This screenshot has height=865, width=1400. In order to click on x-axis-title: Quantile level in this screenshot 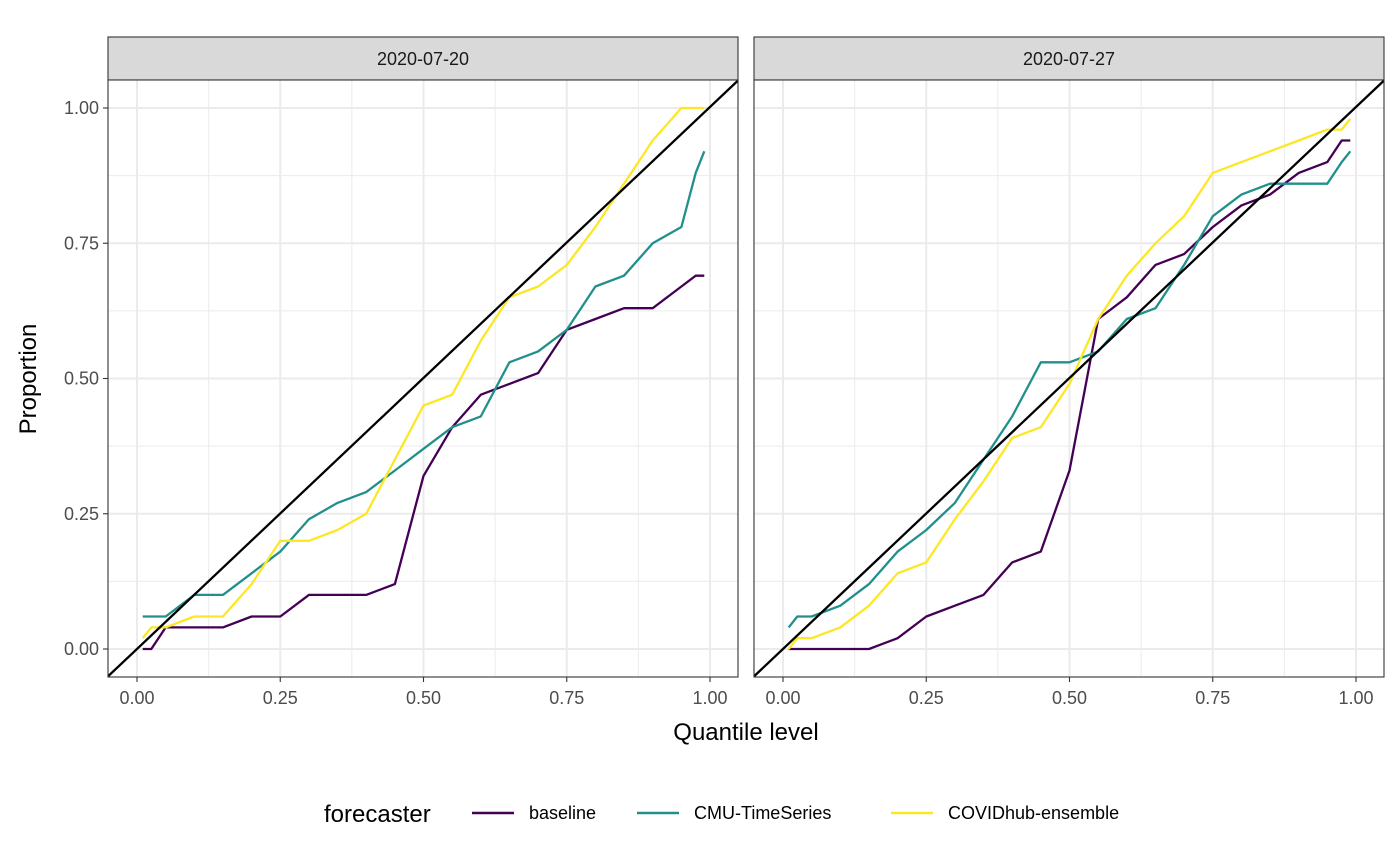, I will do `click(745, 732)`.